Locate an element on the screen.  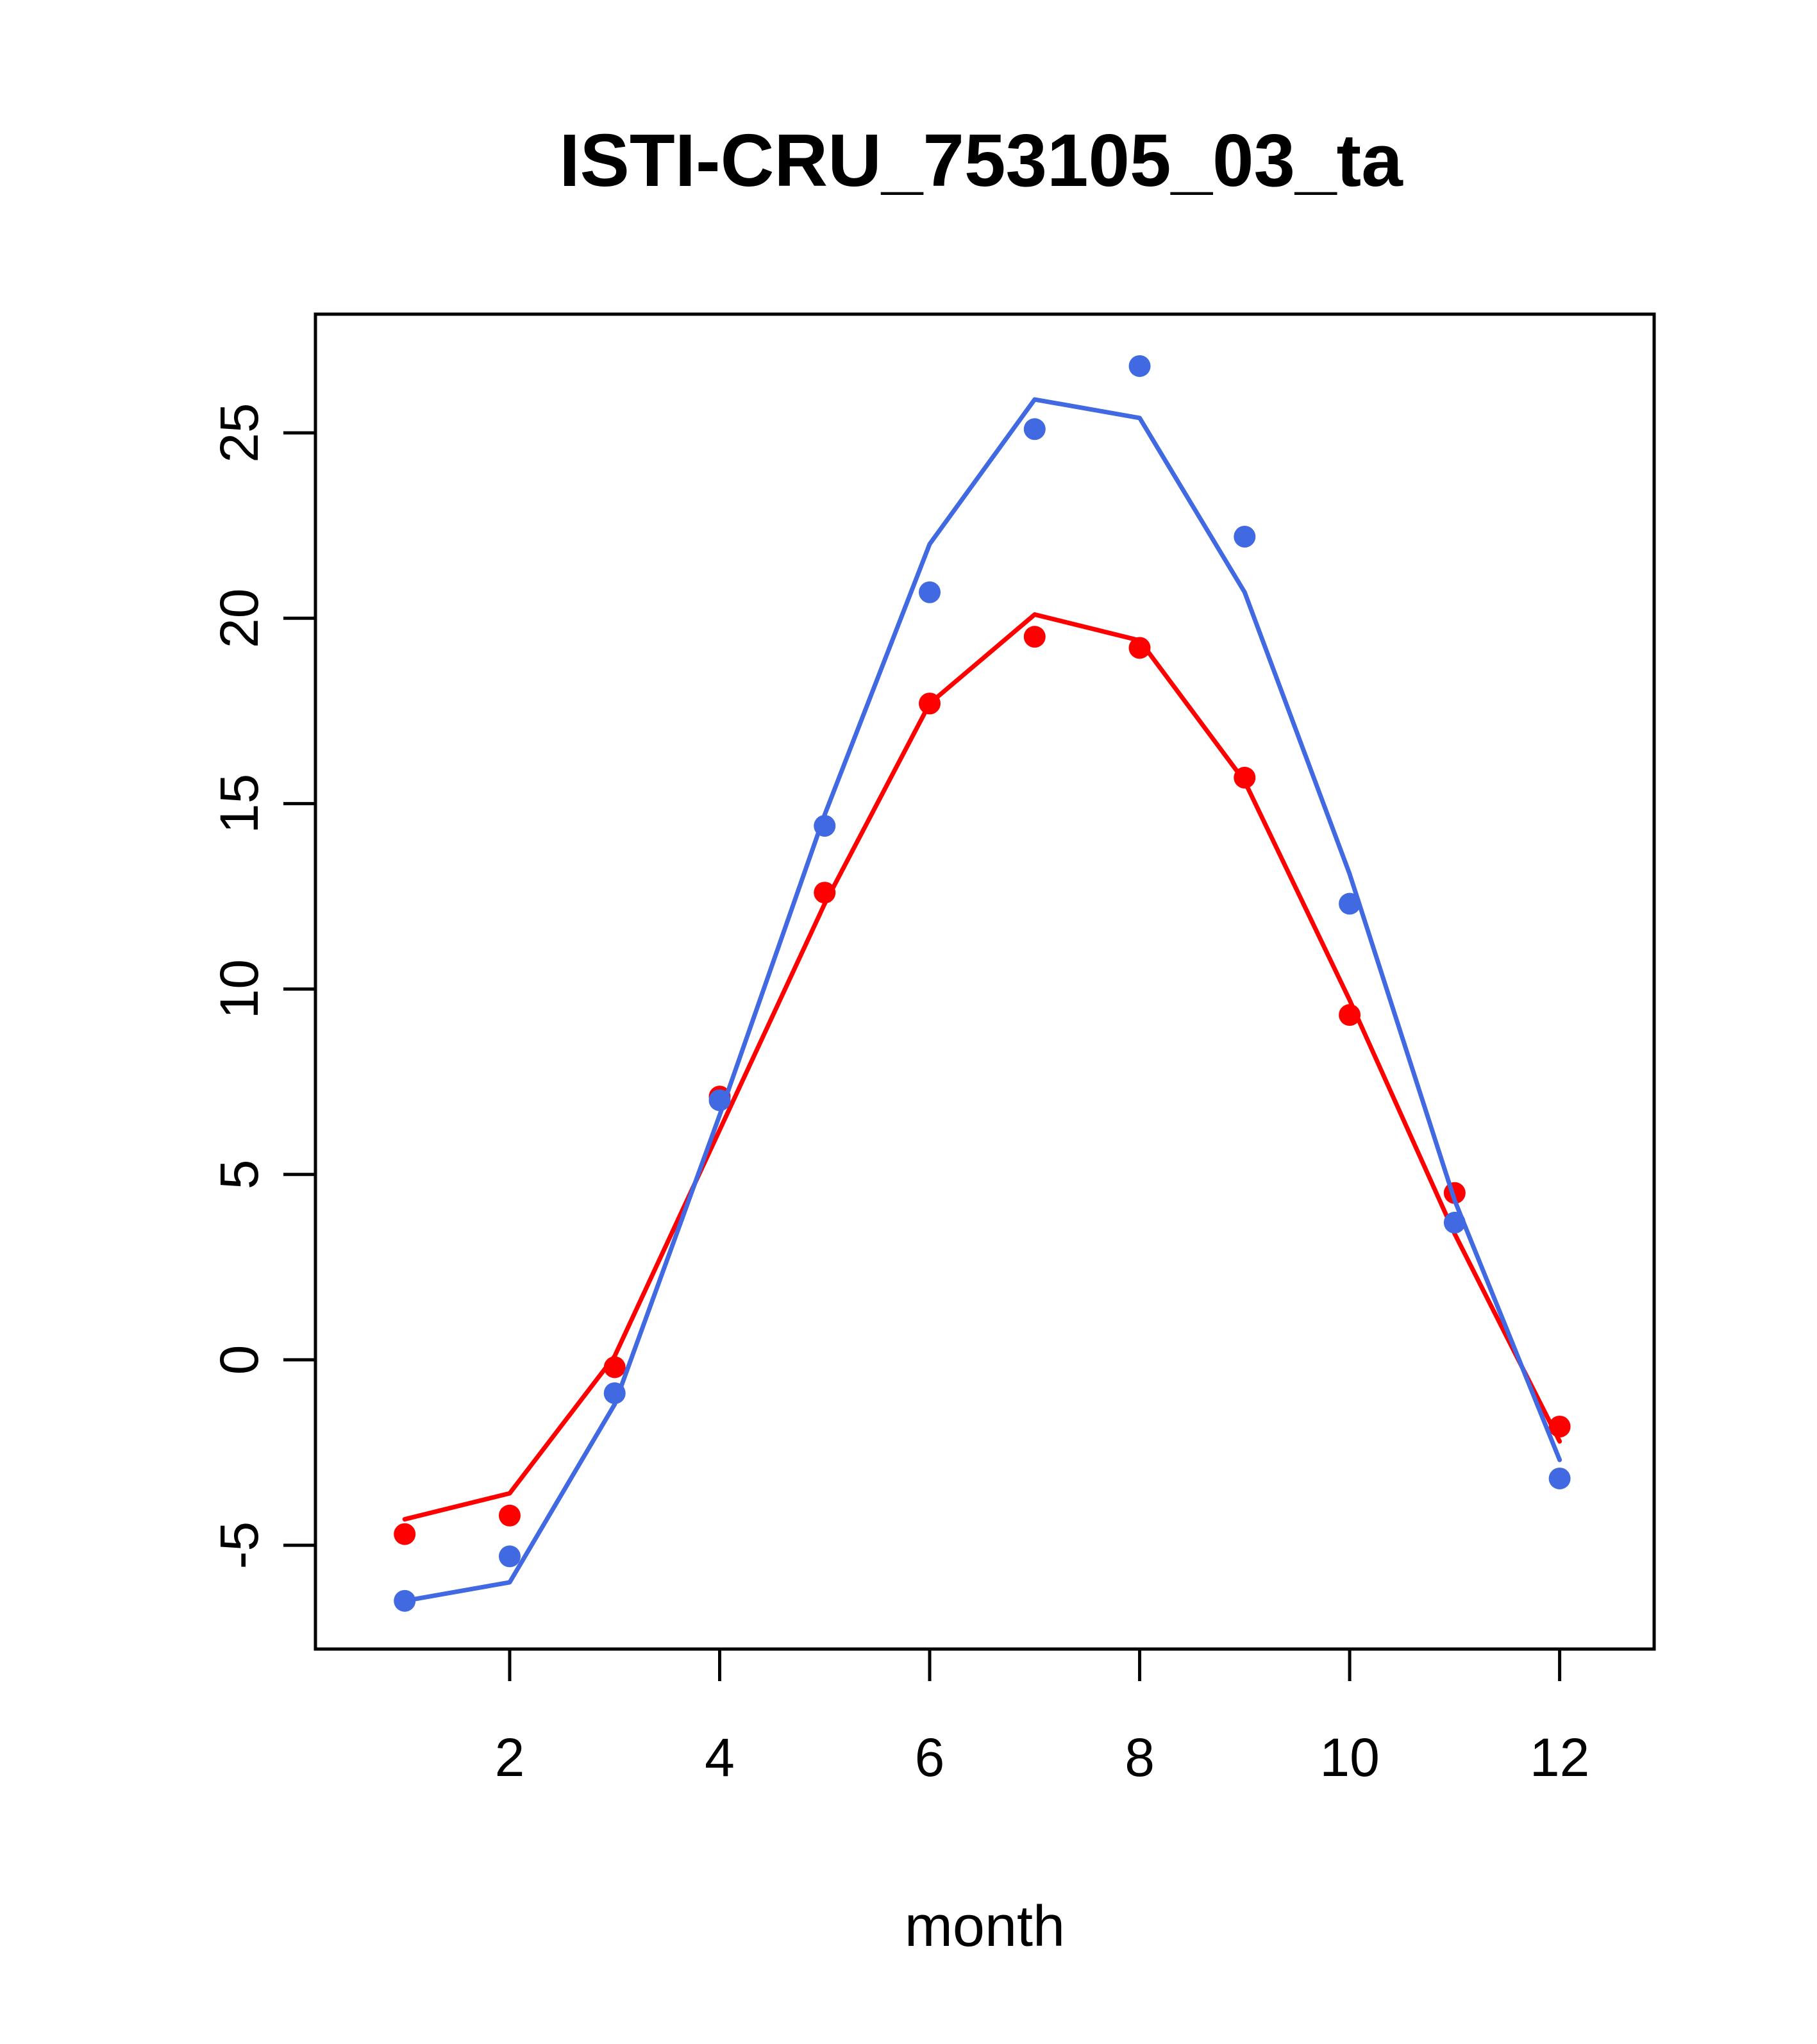
y-axis: -5 0 5 10 15 20 25 is located at coordinates (263, 987).